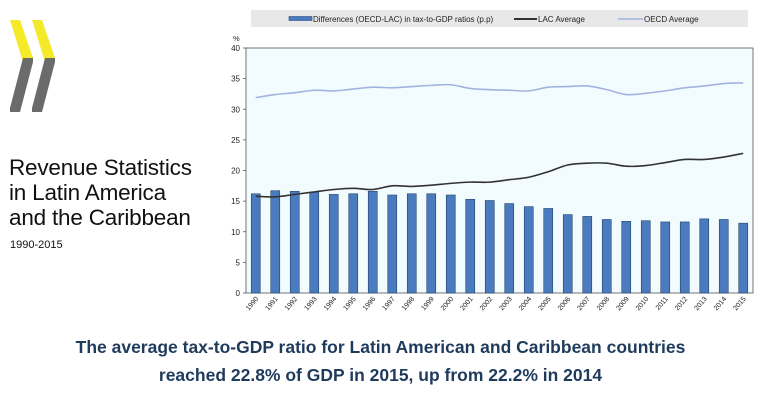  What do you see at coordinates (447, 304) in the screenshot?
I see `x-tick-label: 2000` at bounding box center [447, 304].